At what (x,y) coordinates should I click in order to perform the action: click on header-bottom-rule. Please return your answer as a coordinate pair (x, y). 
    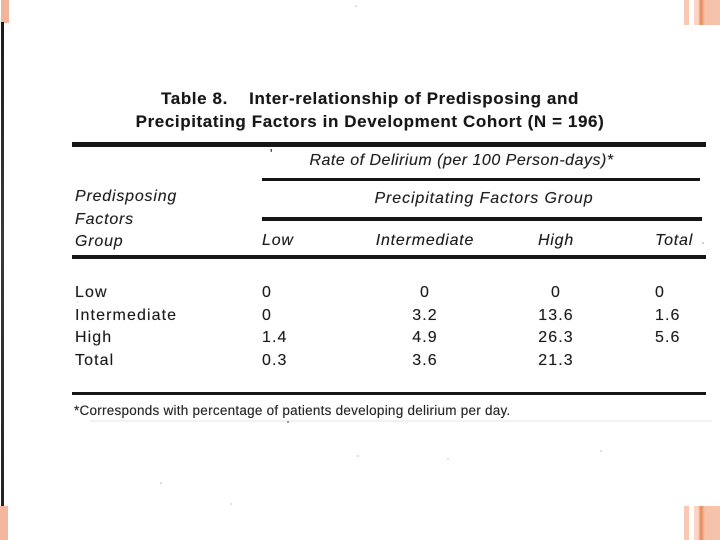
    Looking at the image, I should click on (389, 257).